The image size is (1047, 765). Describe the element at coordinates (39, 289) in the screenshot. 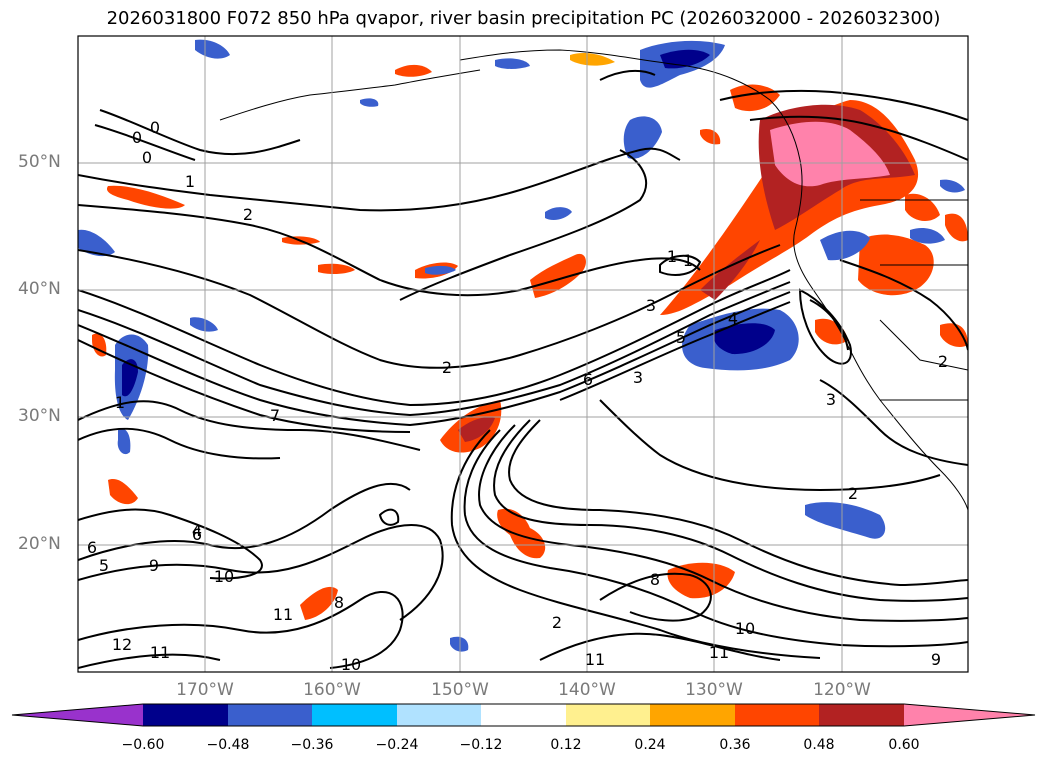

I see `latitude-label: 40°N` at that location.